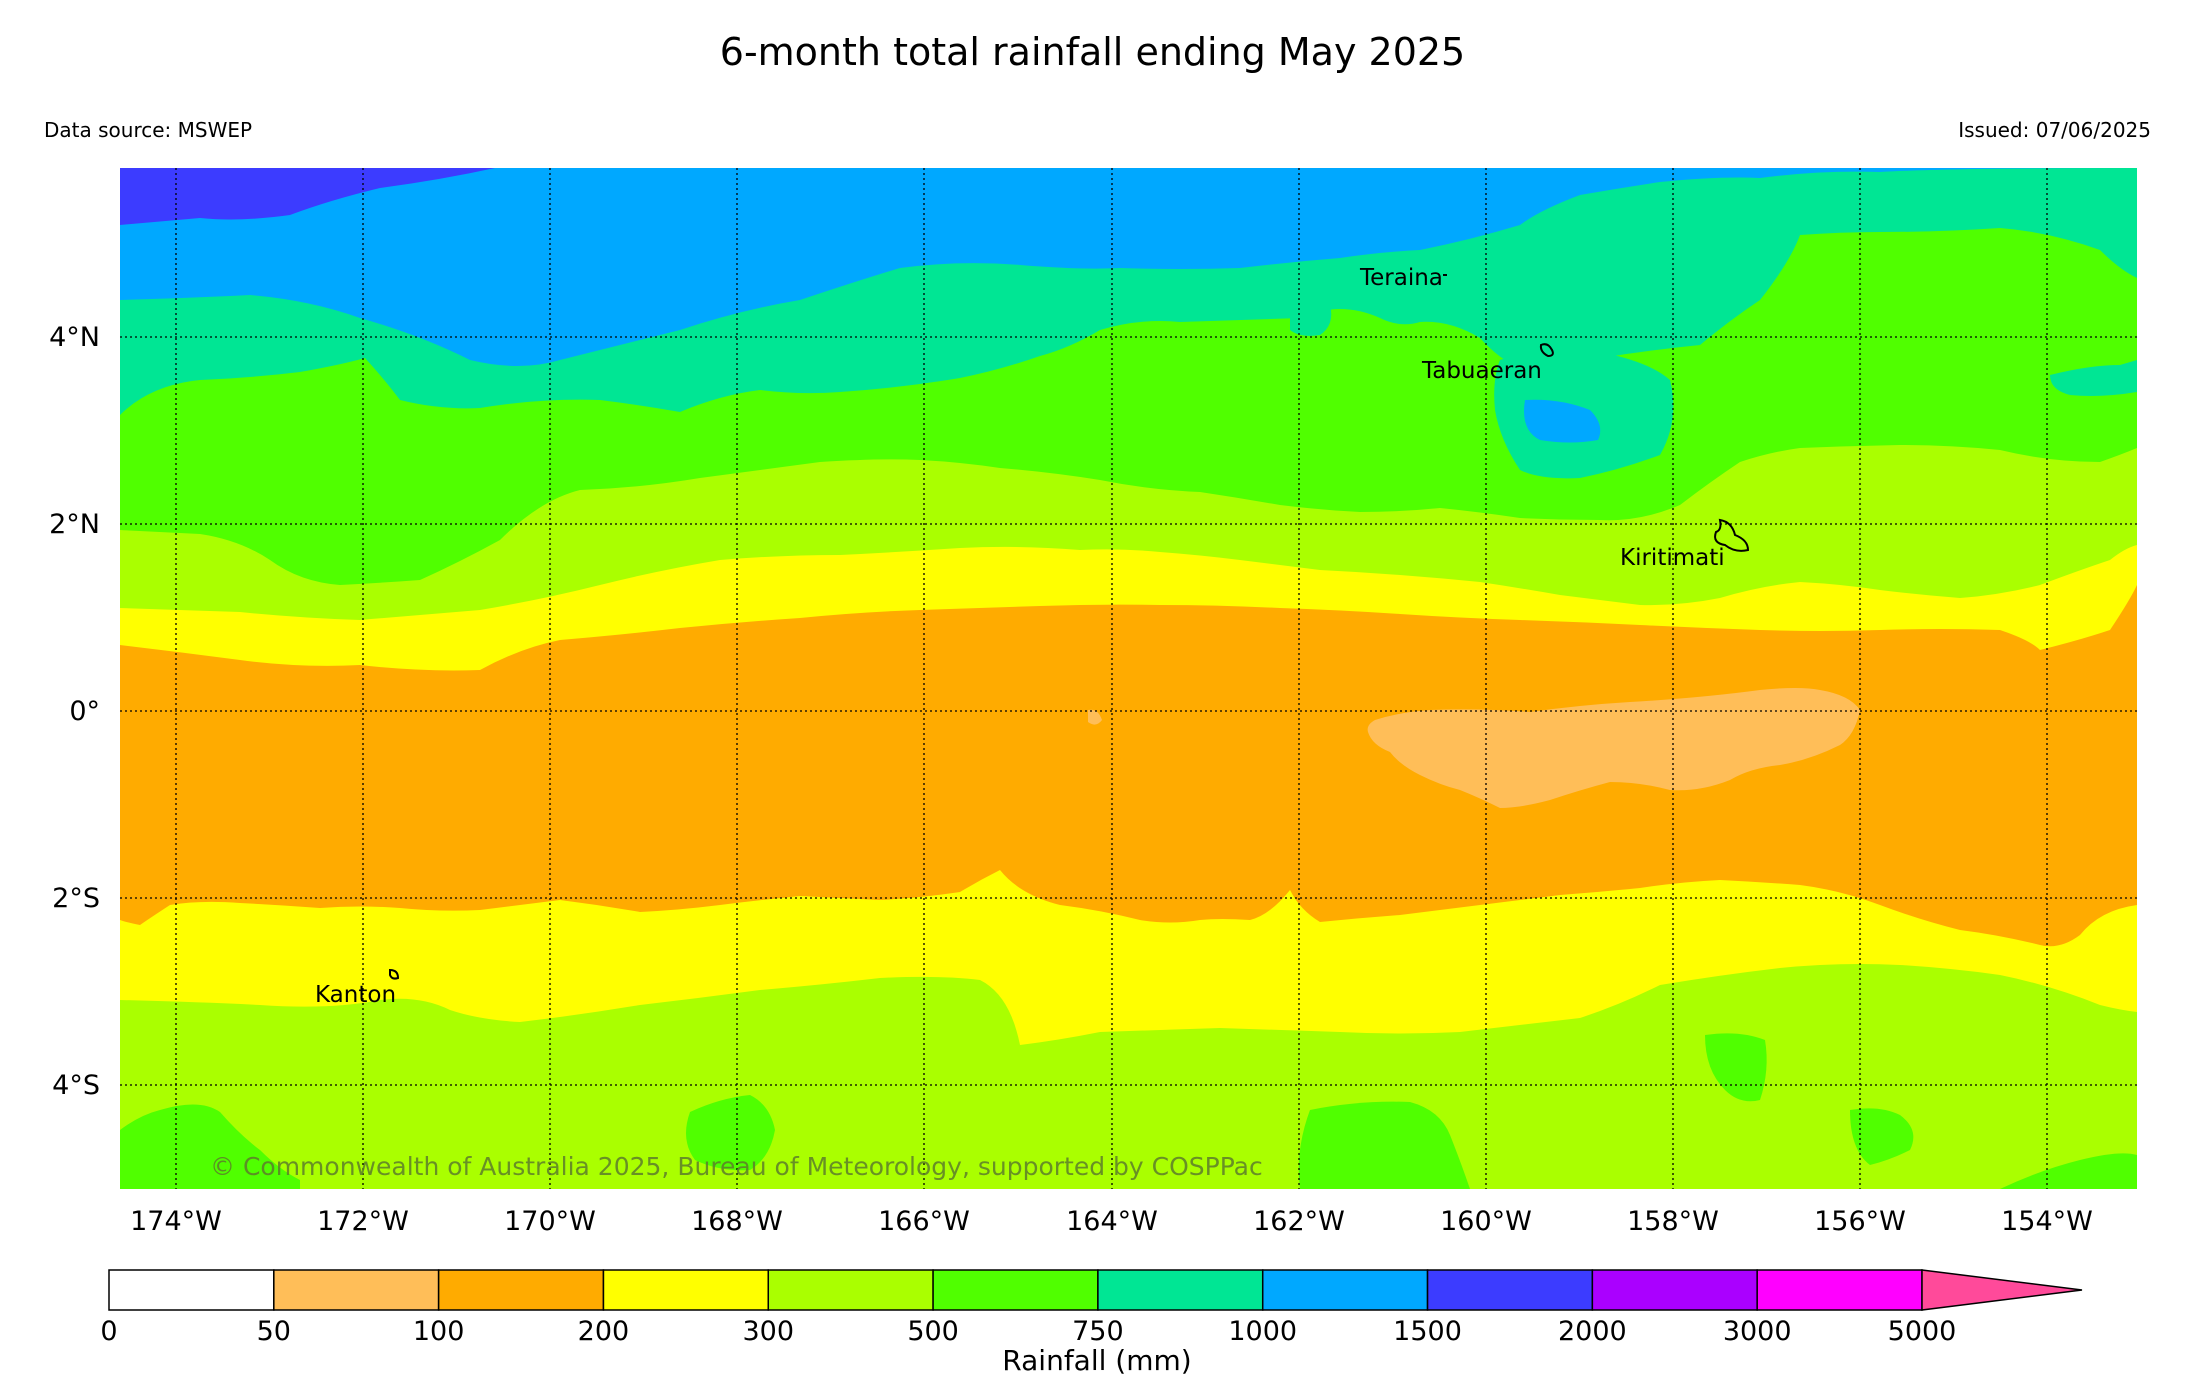  What do you see at coordinates (1882, 1136) in the screenshot?
I see `patch-500-750-d` at bounding box center [1882, 1136].